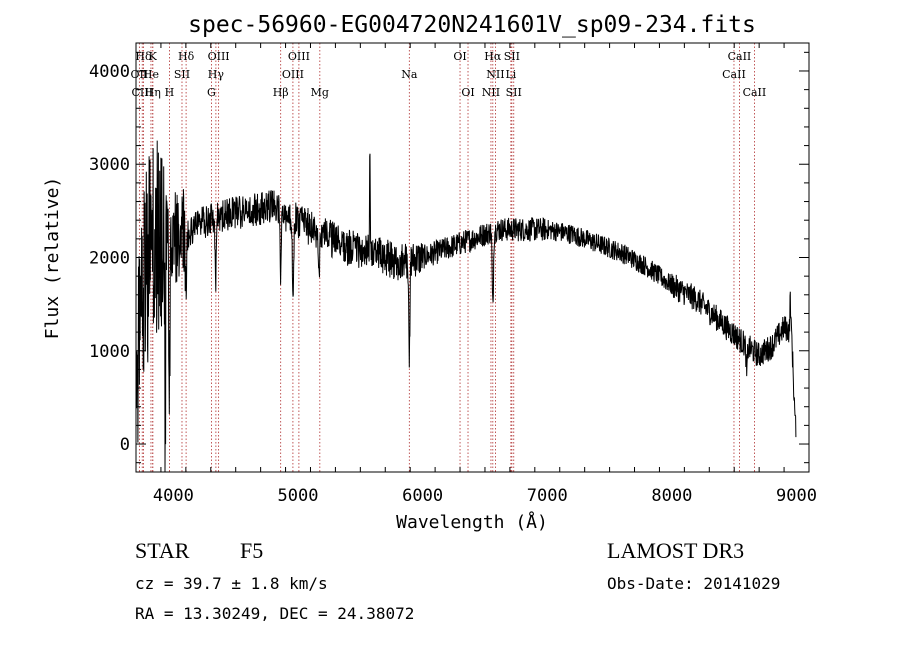 The image size is (900, 649). I want to click on x-tick-label: 4000, so click(173, 496).